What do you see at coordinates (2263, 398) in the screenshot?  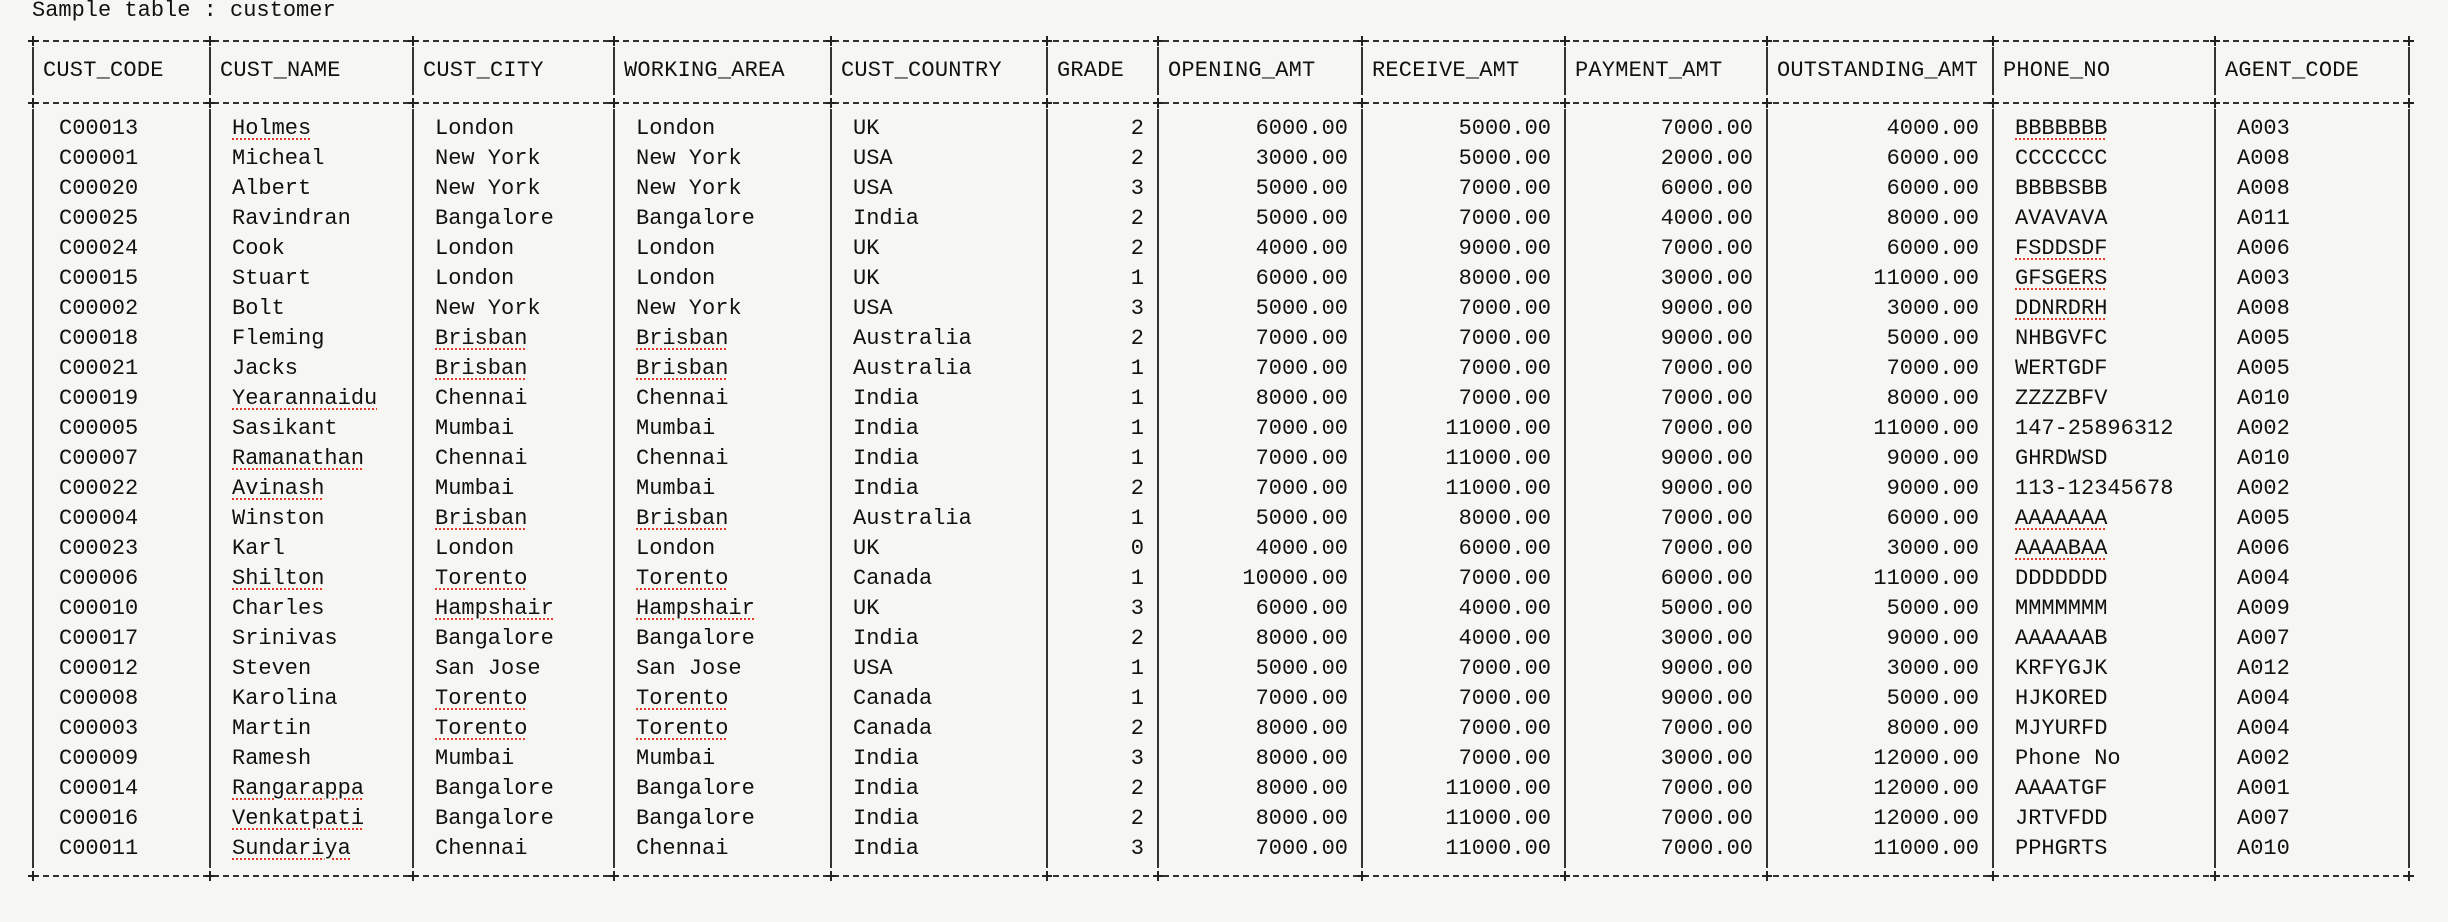 I see `cell-agent-code: A010` at bounding box center [2263, 398].